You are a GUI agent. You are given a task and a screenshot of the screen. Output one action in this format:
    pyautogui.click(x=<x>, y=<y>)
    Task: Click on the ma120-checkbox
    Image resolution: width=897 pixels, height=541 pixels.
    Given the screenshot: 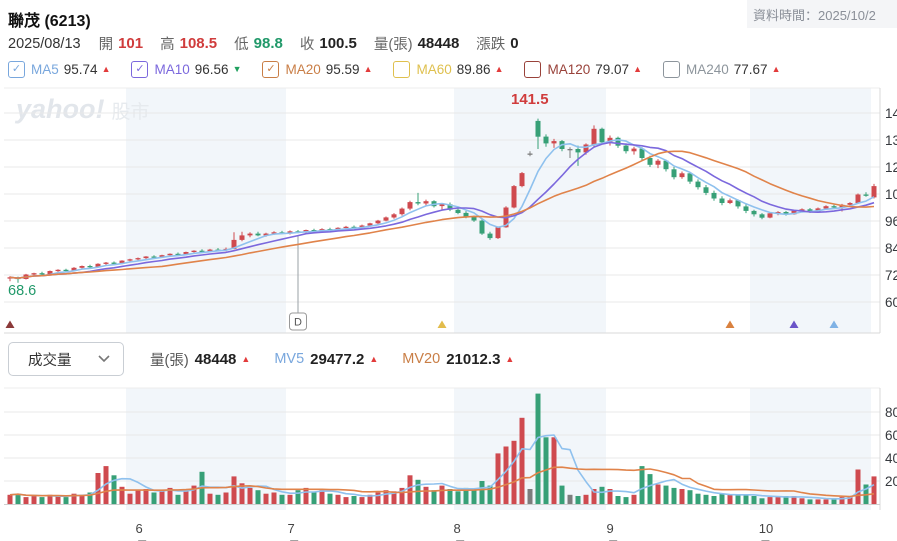 What is the action you would take?
    pyautogui.click(x=533, y=69)
    